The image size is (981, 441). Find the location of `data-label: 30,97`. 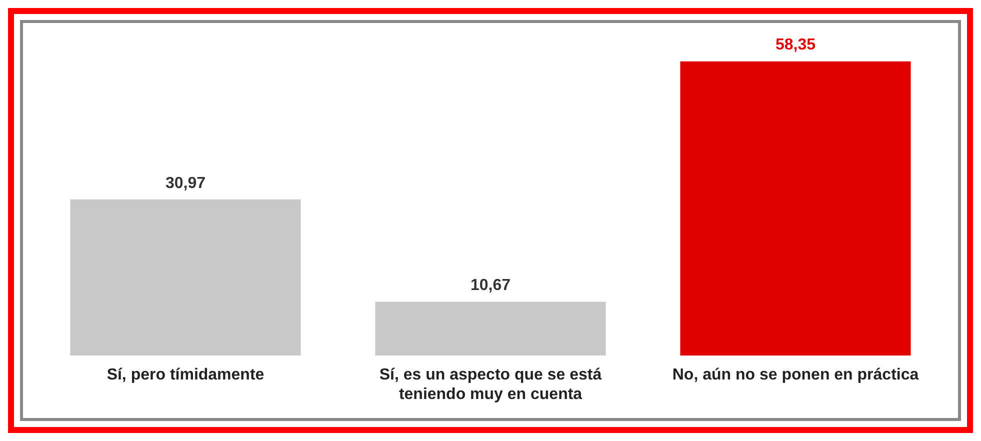

data-label: 30,97 is located at coordinates (185, 183).